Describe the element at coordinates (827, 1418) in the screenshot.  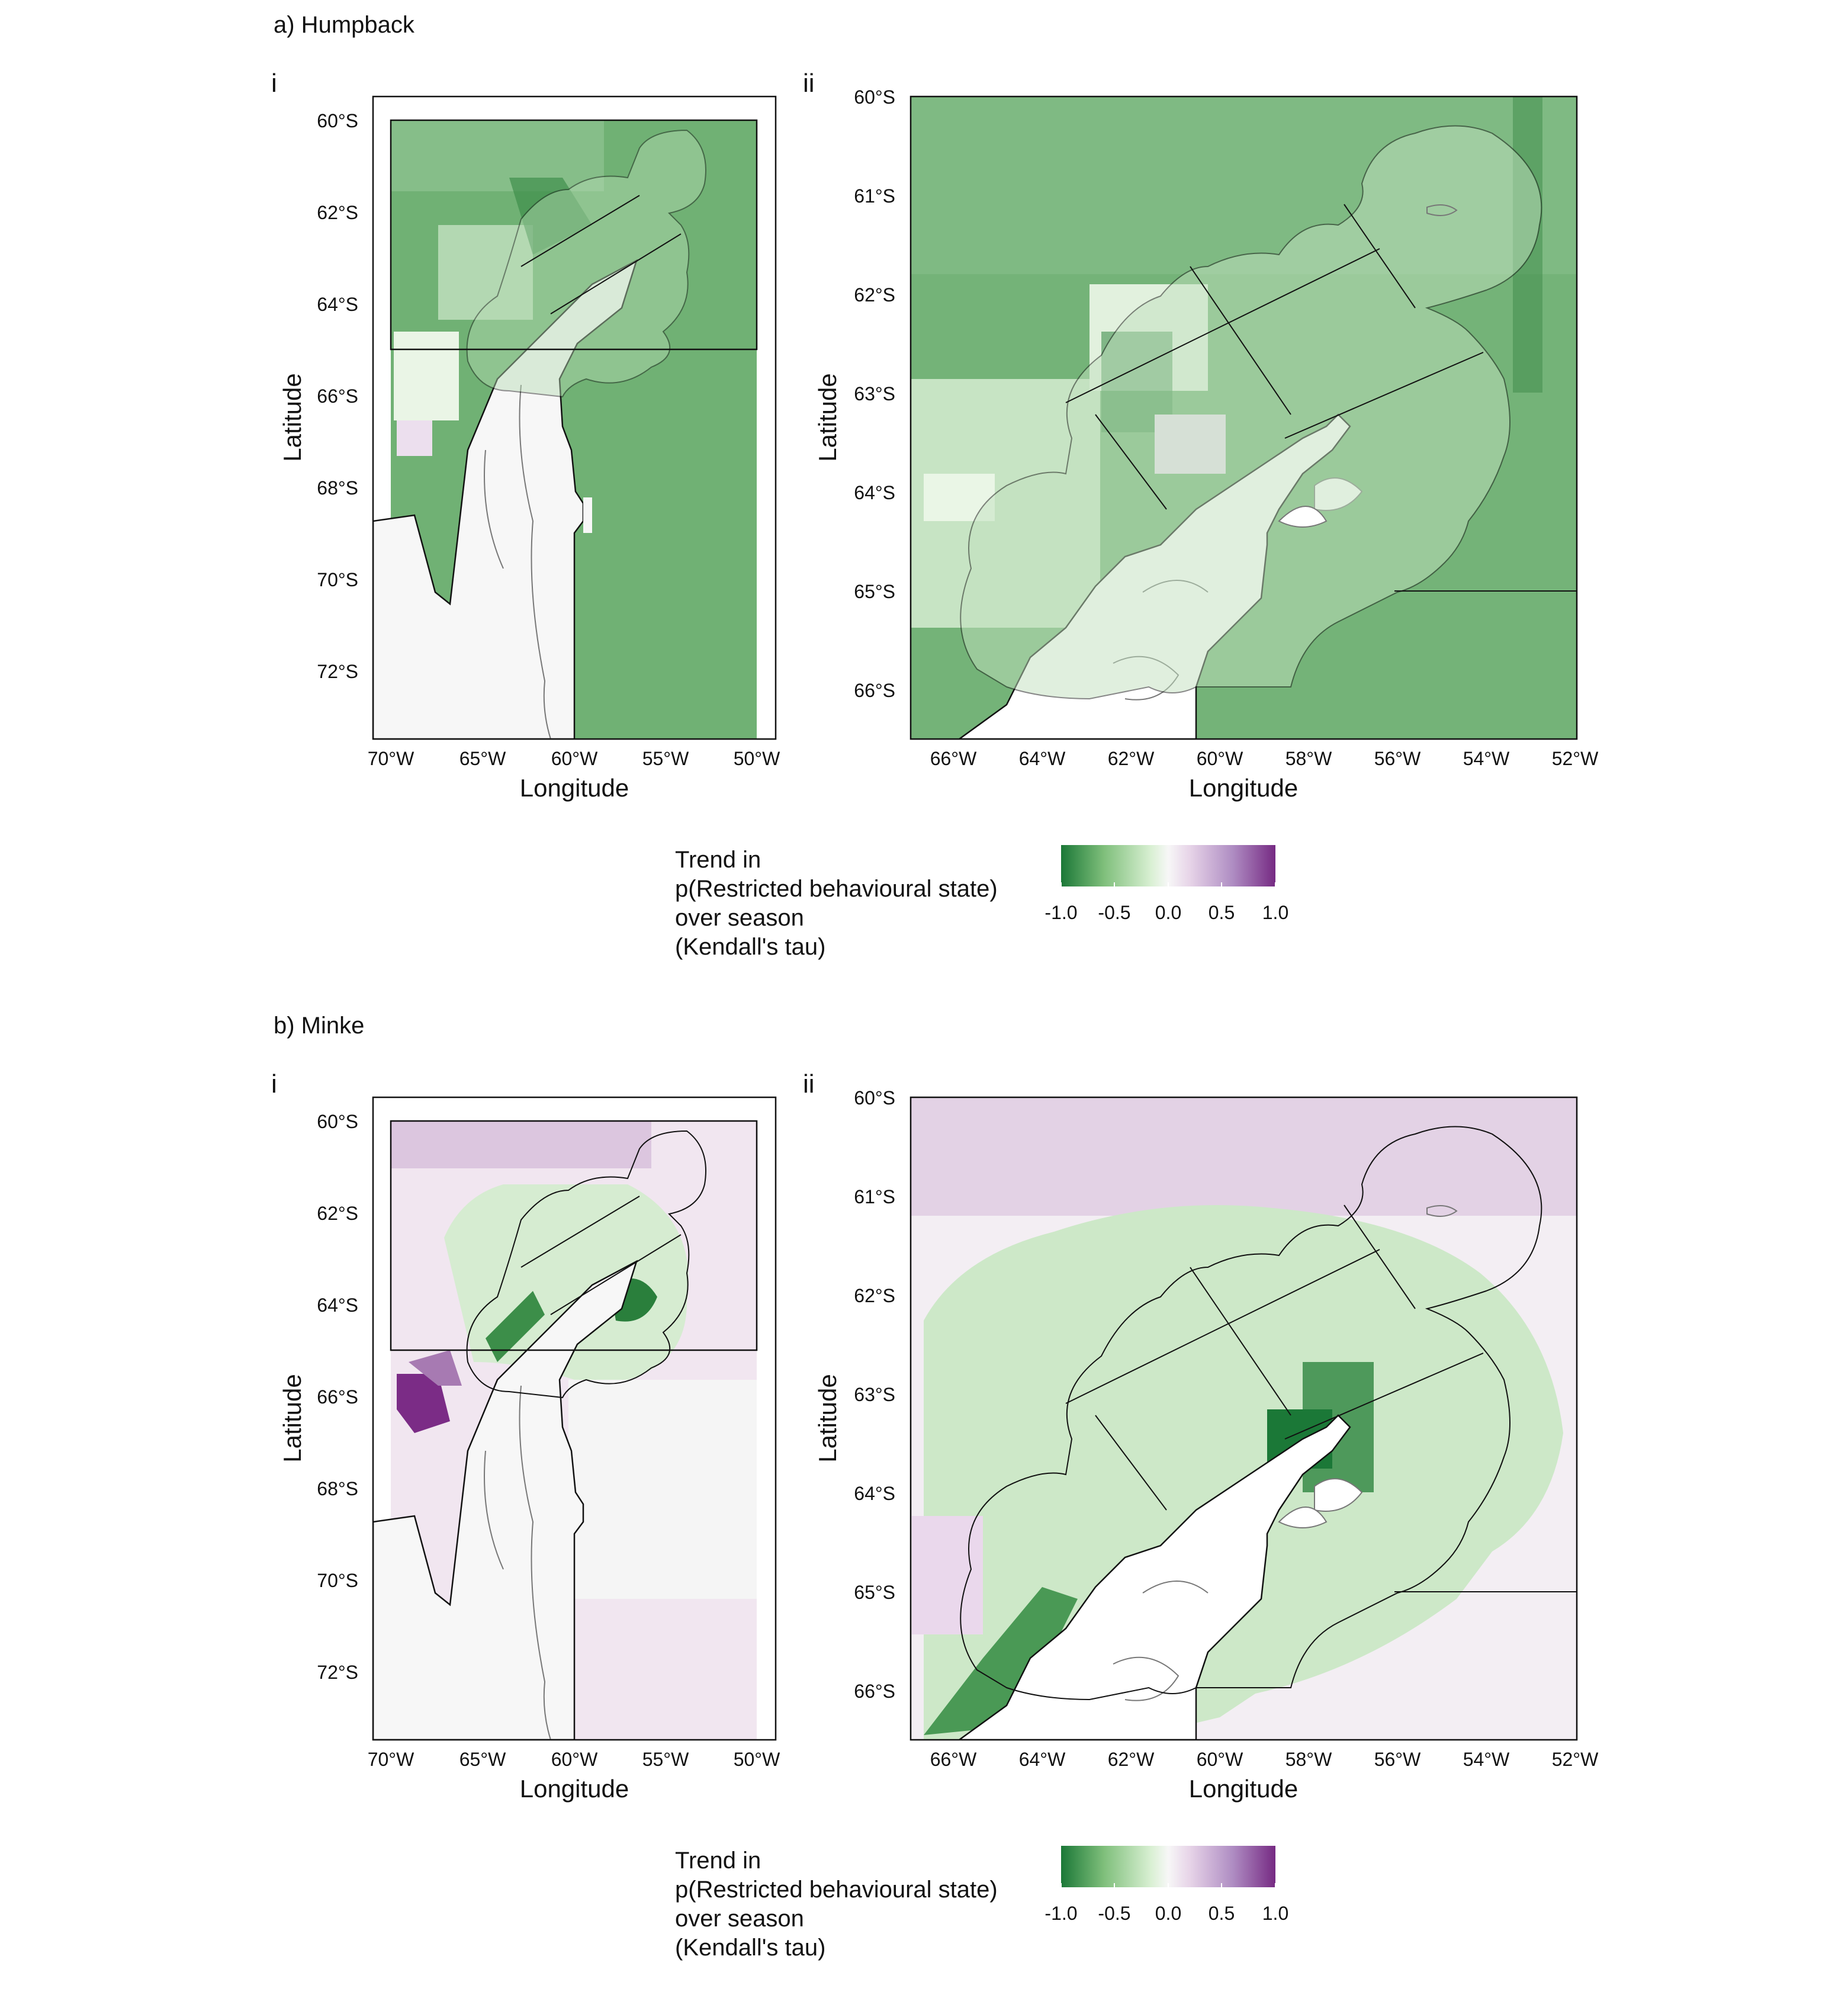
I see `map-b-ii-ylabel: Latitude` at that location.